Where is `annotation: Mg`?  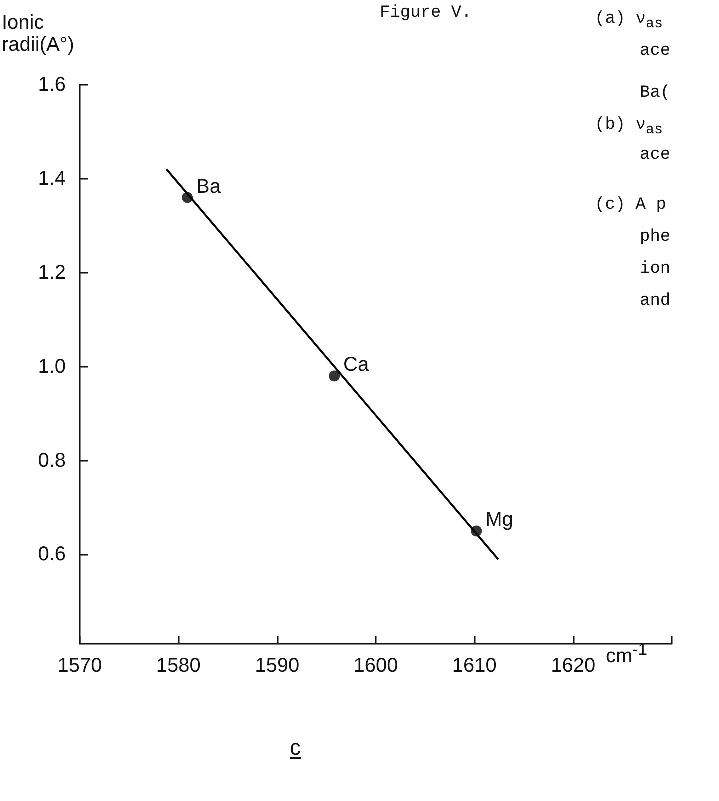
annotation: Mg is located at coordinates (500, 520).